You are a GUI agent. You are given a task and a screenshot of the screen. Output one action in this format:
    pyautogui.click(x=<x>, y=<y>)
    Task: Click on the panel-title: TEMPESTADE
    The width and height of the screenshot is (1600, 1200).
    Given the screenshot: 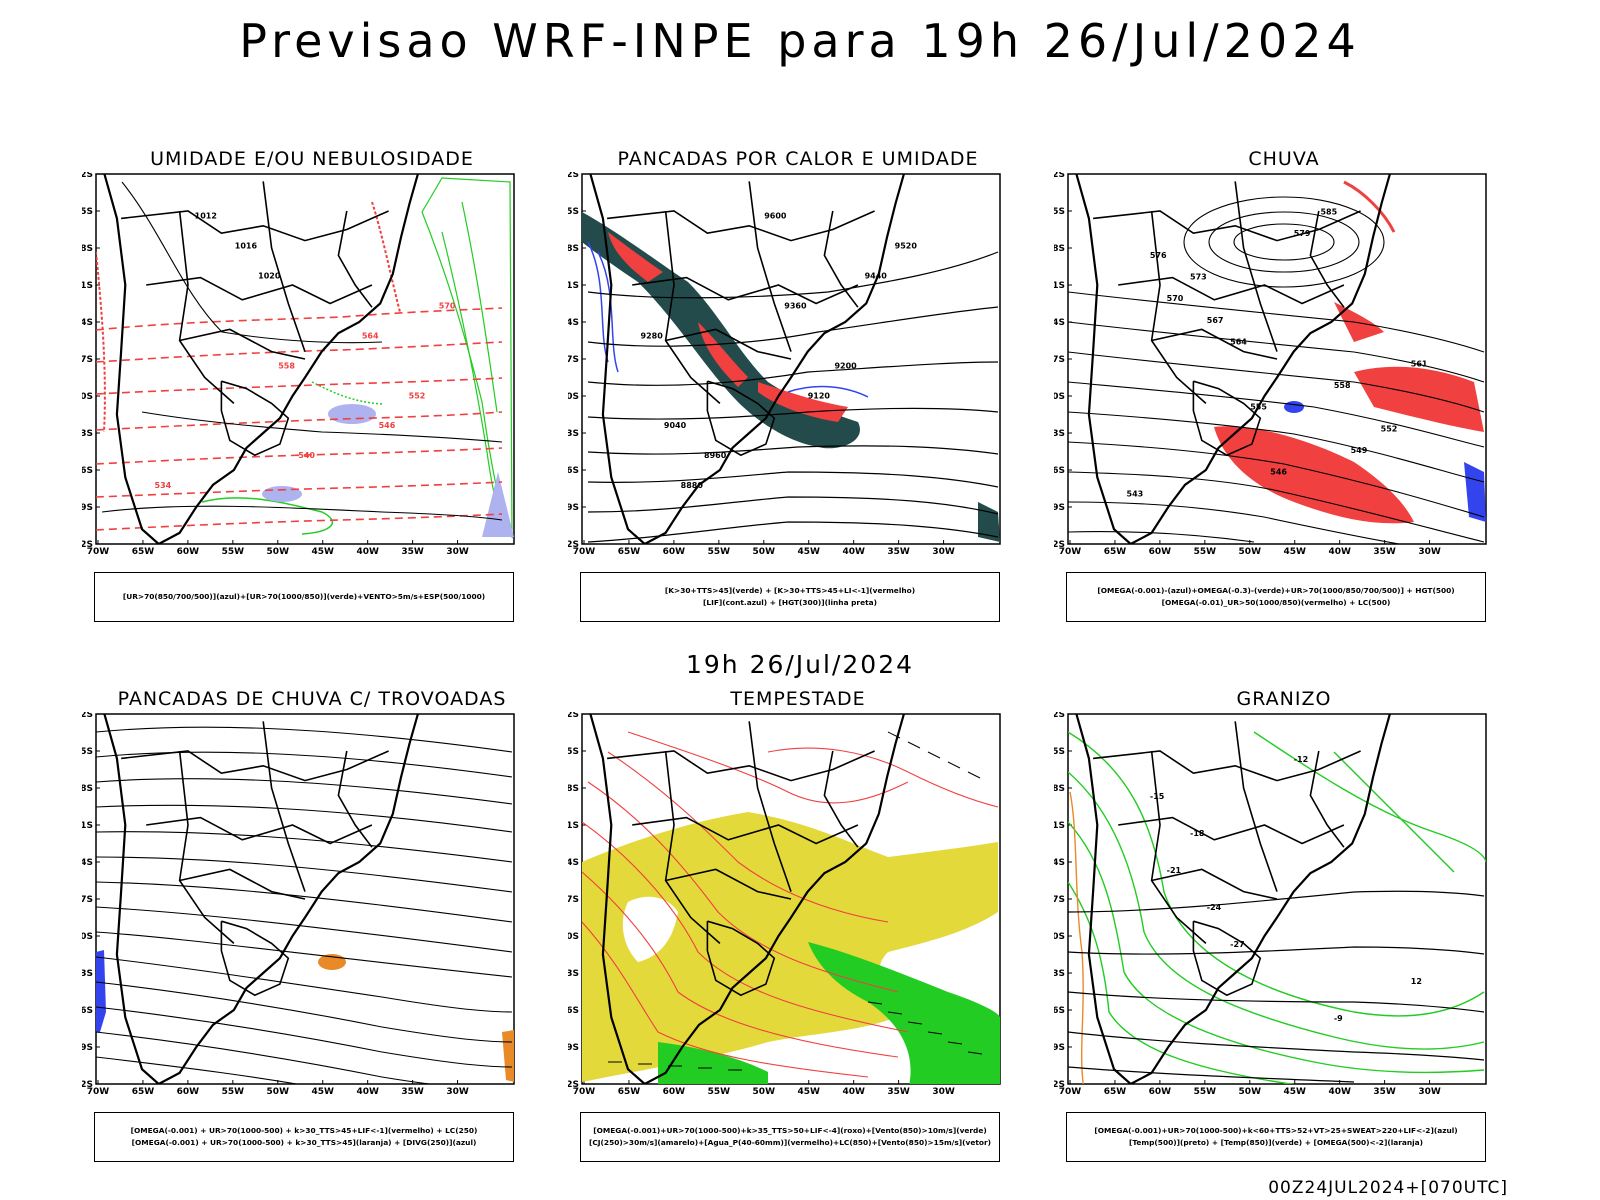 What is the action you would take?
    pyautogui.click(x=798, y=699)
    